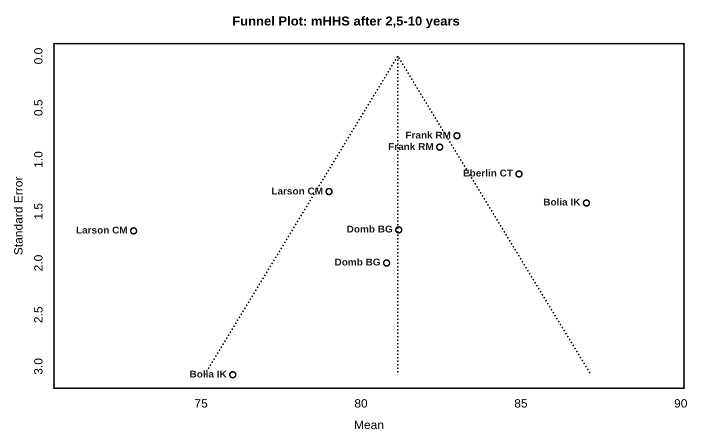  Describe the element at coordinates (521, 403) in the screenshot. I see `x-tick-label: 85` at that location.